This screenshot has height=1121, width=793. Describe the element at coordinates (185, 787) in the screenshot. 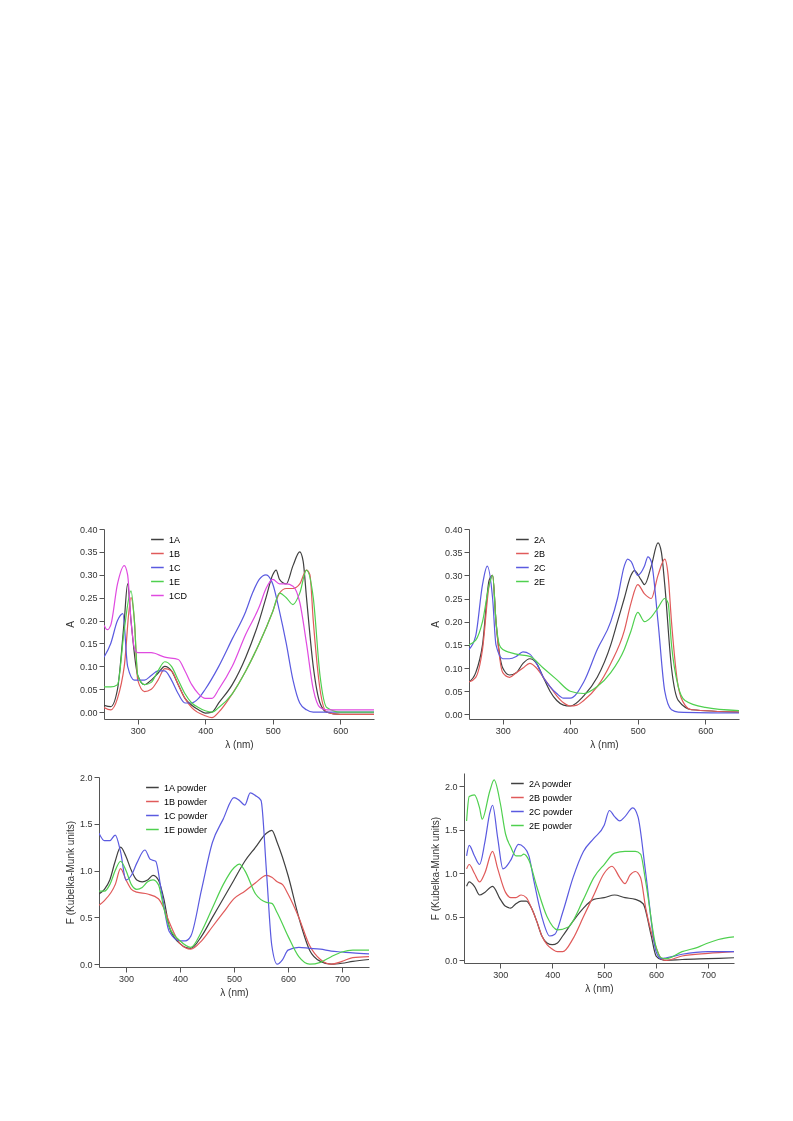

I see `legend-label: 1A powder` at that location.